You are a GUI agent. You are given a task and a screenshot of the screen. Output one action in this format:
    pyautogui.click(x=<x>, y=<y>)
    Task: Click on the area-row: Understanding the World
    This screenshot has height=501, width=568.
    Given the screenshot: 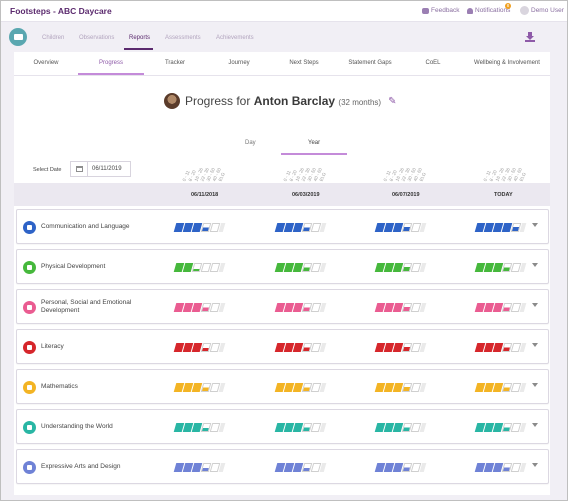 What is the action you would take?
    pyautogui.click(x=282, y=426)
    